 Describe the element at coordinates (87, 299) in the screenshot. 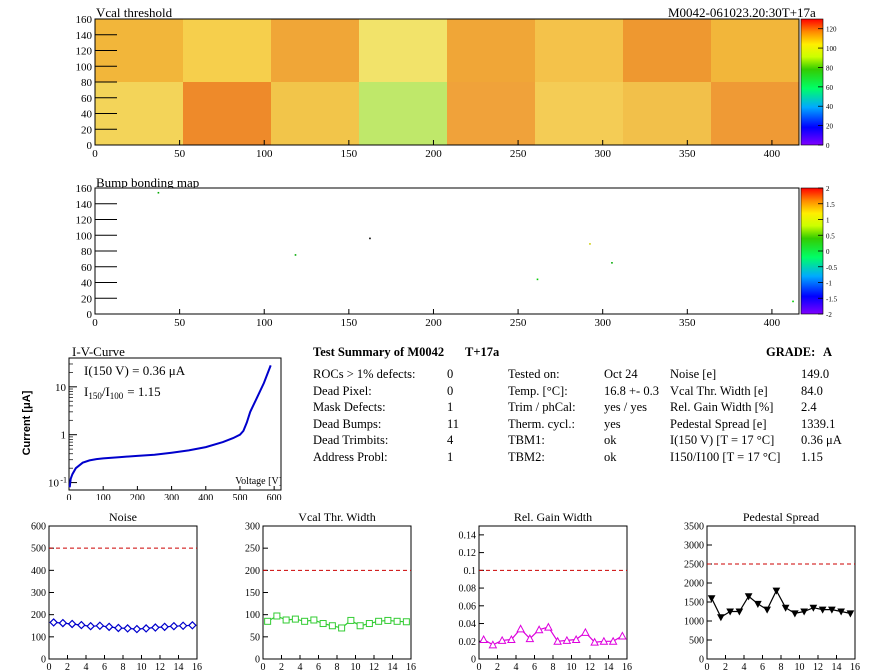

I see `y-tick-label: 20` at that location.